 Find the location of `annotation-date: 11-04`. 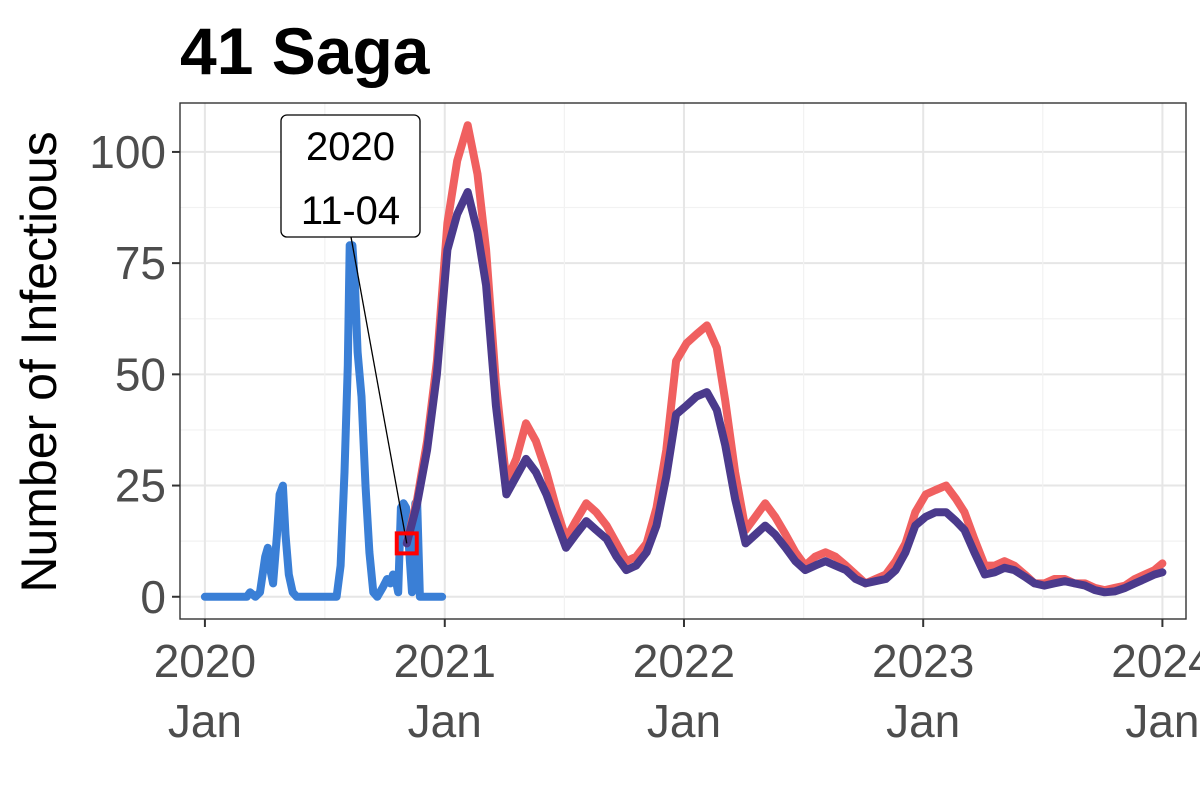

annotation-date: 11-04 is located at coordinates (350, 211).